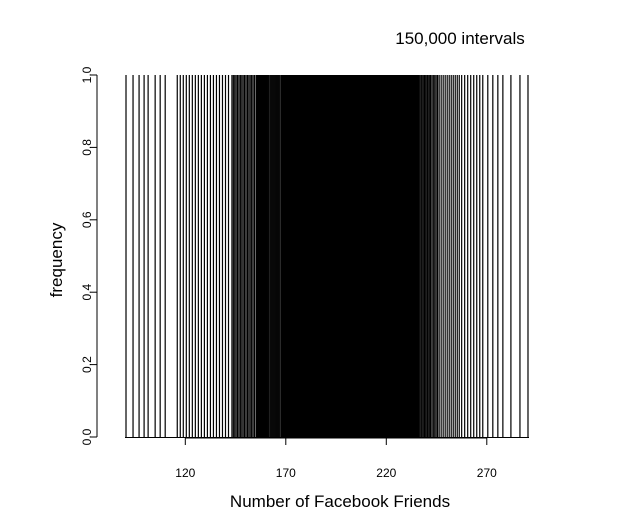 The image size is (637, 517). Describe the element at coordinates (87, 74) in the screenshot. I see `y-tick-label: 1.0` at that location.